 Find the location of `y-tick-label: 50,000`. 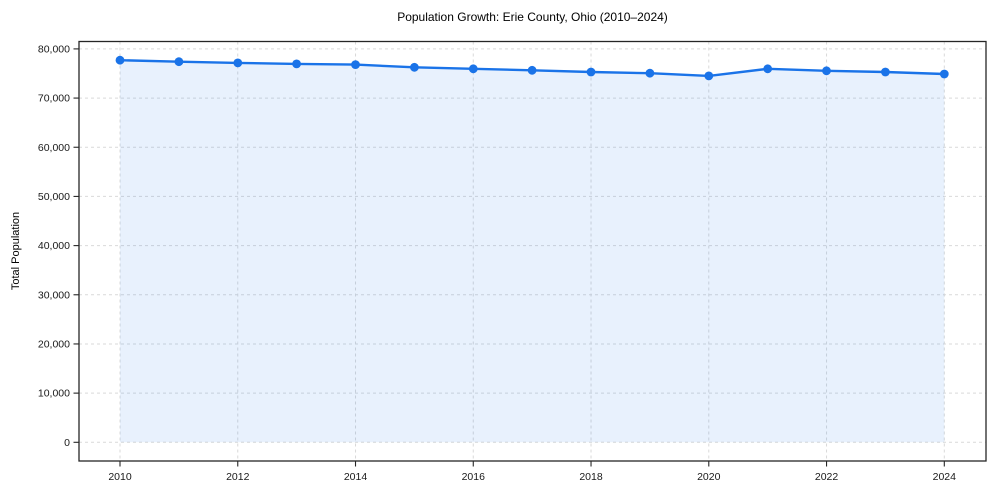

y-tick-label: 50,000 is located at coordinates (54, 197).